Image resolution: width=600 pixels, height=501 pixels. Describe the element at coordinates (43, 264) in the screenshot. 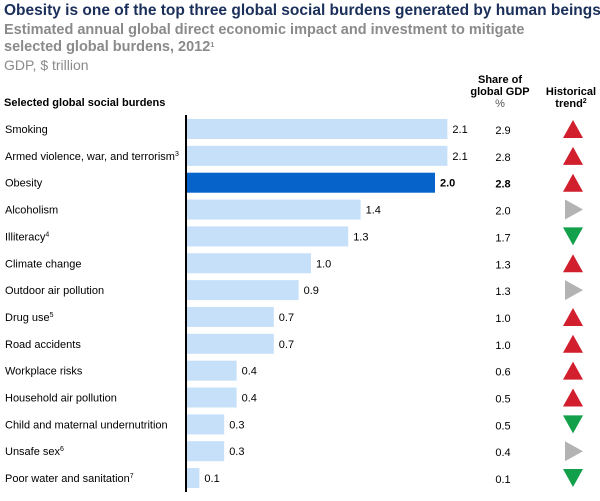

I see `category-label: Climate change` at that location.